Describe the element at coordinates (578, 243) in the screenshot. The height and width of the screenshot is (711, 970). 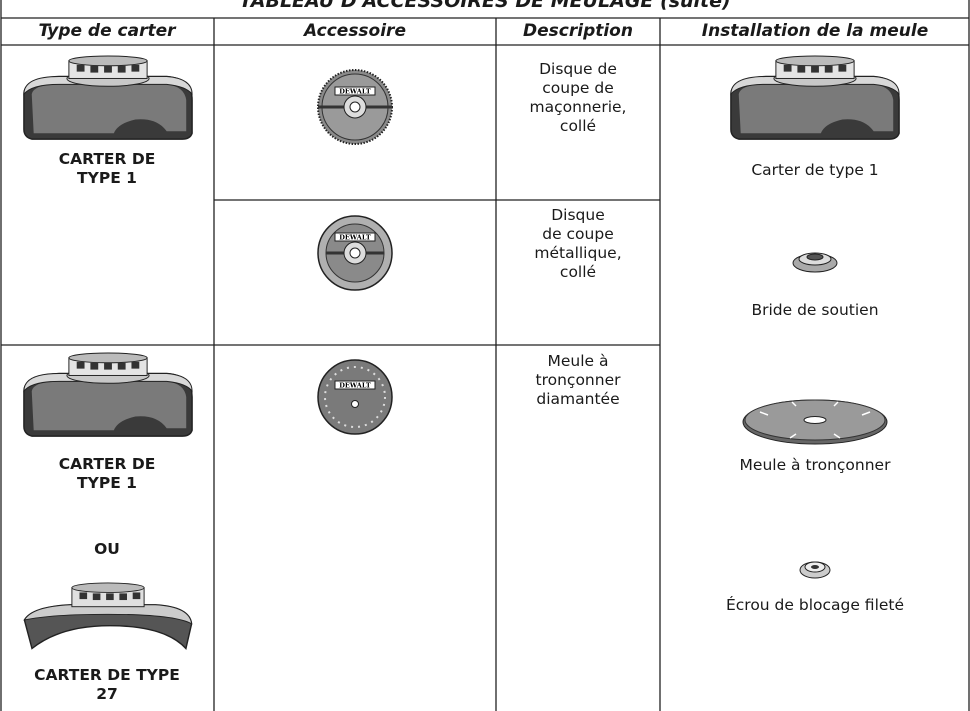
I see `description: Disque de coupe métallique, collé` at that location.